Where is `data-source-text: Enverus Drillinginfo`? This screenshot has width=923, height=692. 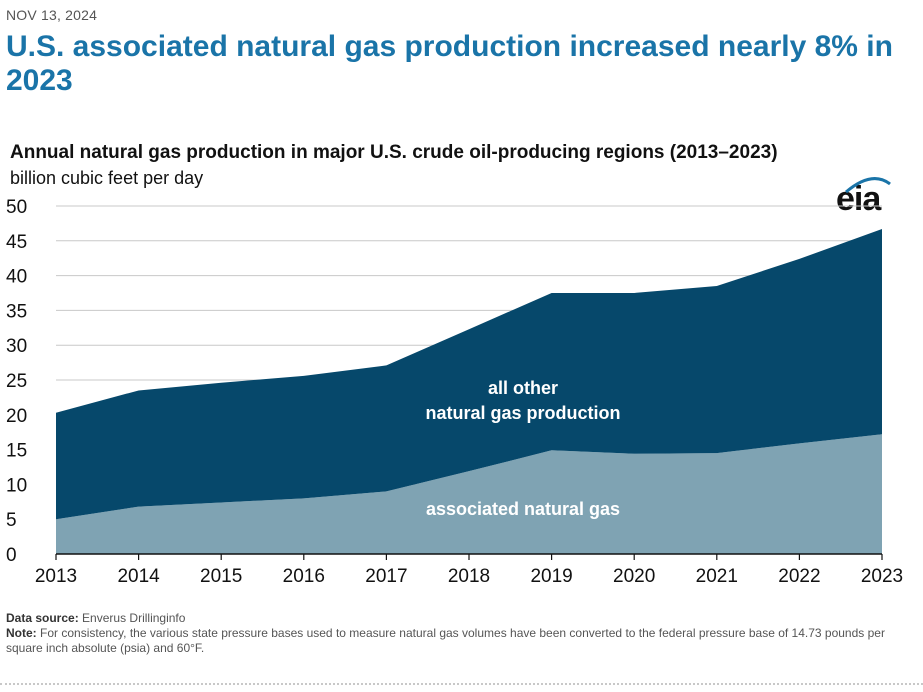 data-source-text: Enverus Drillinginfo is located at coordinates (134, 618).